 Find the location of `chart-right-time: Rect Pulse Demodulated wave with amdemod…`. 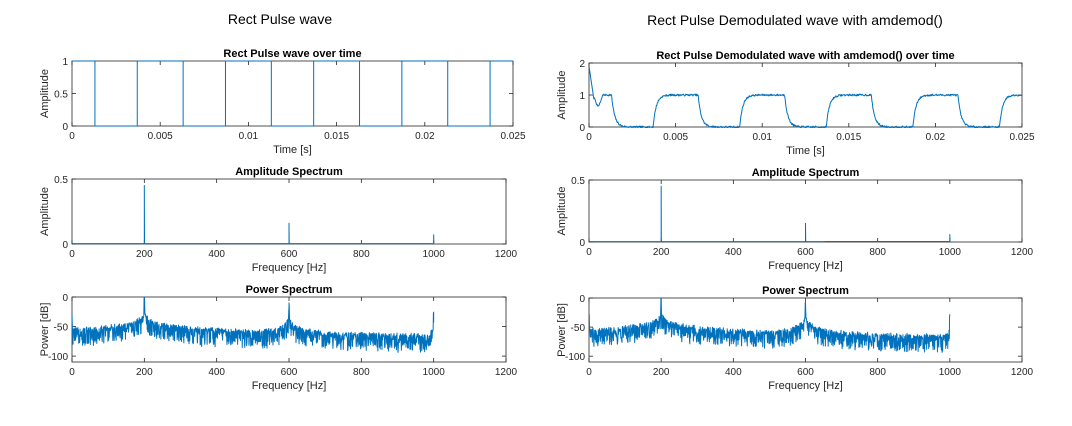

chart-right-time: Rect Pulse Demodulated wave with amdemod… is located at coordinates (795, 103).